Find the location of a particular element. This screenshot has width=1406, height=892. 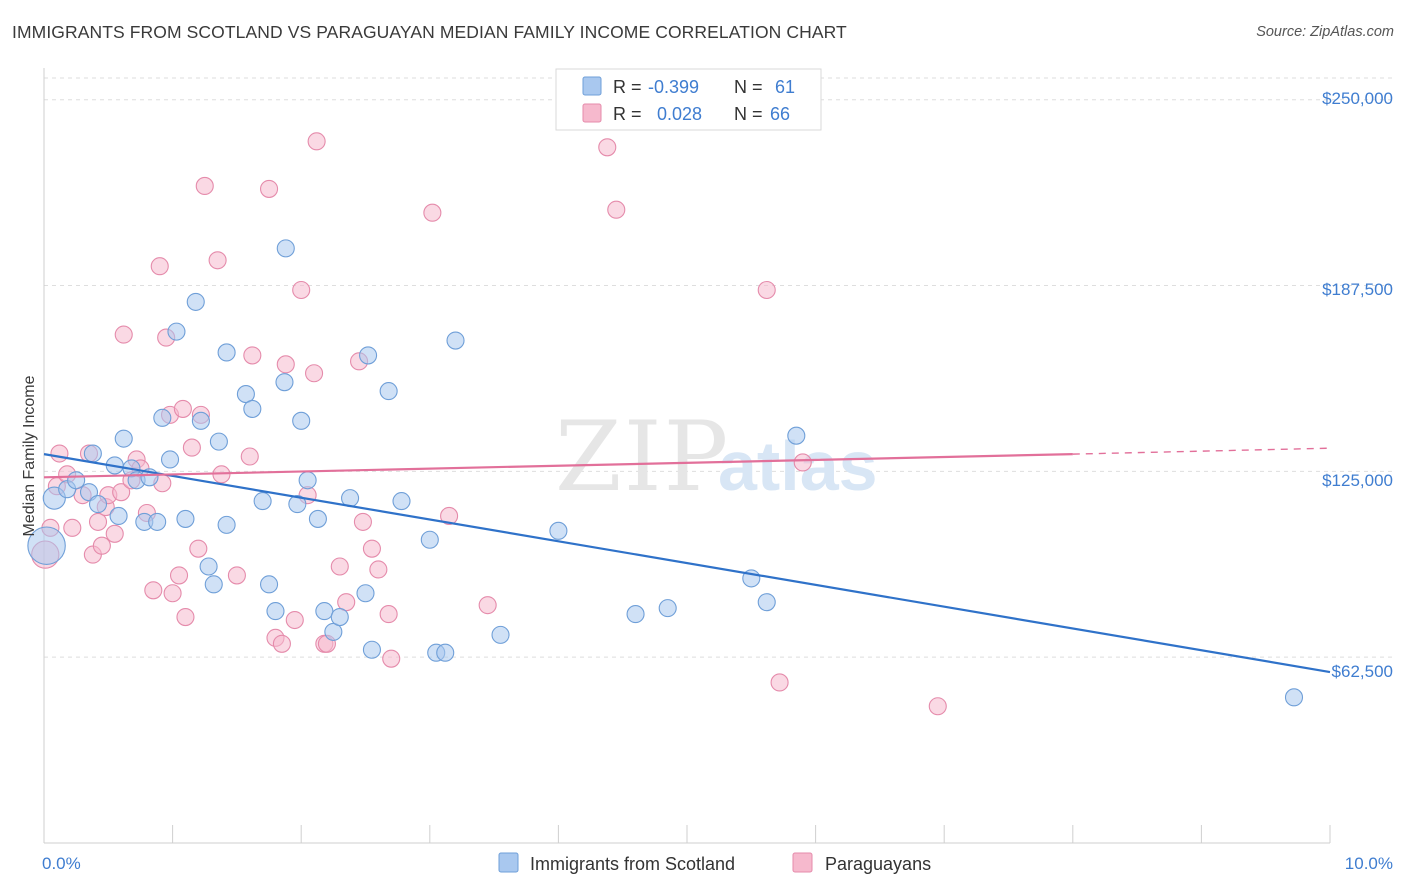

paraguayans-trend-line is located at coordinates (558, 466).